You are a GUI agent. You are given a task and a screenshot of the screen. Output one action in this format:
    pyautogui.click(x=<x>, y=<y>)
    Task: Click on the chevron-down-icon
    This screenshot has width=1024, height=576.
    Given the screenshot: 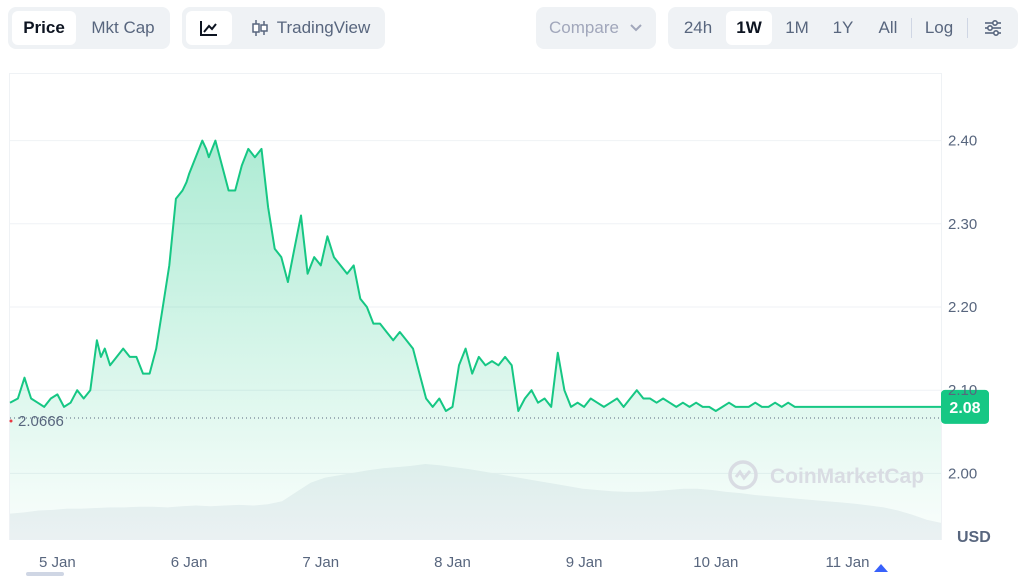 What is the action you would take?
    pyautogui.click(x=636, y=28)
    